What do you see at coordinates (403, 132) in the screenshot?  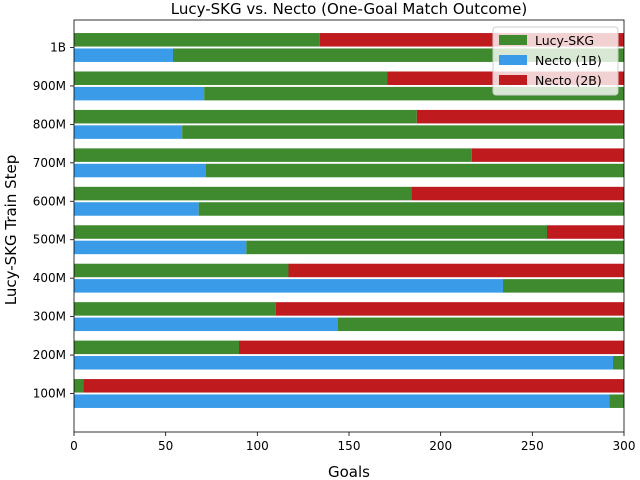 I see `bar-lucy-vs-1b-800M` at bounding box center [403, 132].